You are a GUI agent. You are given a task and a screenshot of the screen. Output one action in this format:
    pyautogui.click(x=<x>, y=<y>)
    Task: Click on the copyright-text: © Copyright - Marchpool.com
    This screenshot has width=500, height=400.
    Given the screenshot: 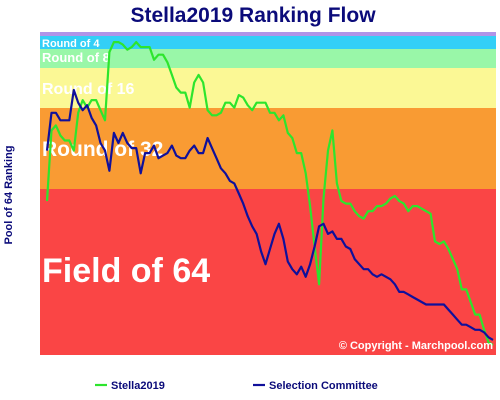 What is the action you would take?
    pyautogui.click(x=416, y=346)
    